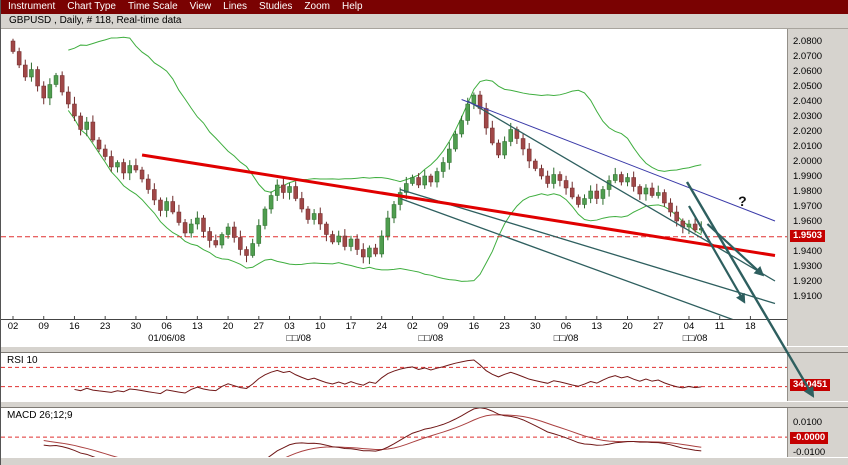 This screenshot has height=465, width=848. Describe the element at coordinates (808, 266) in the screenshot. I see `price-axis-label: 1.9300` at that location.